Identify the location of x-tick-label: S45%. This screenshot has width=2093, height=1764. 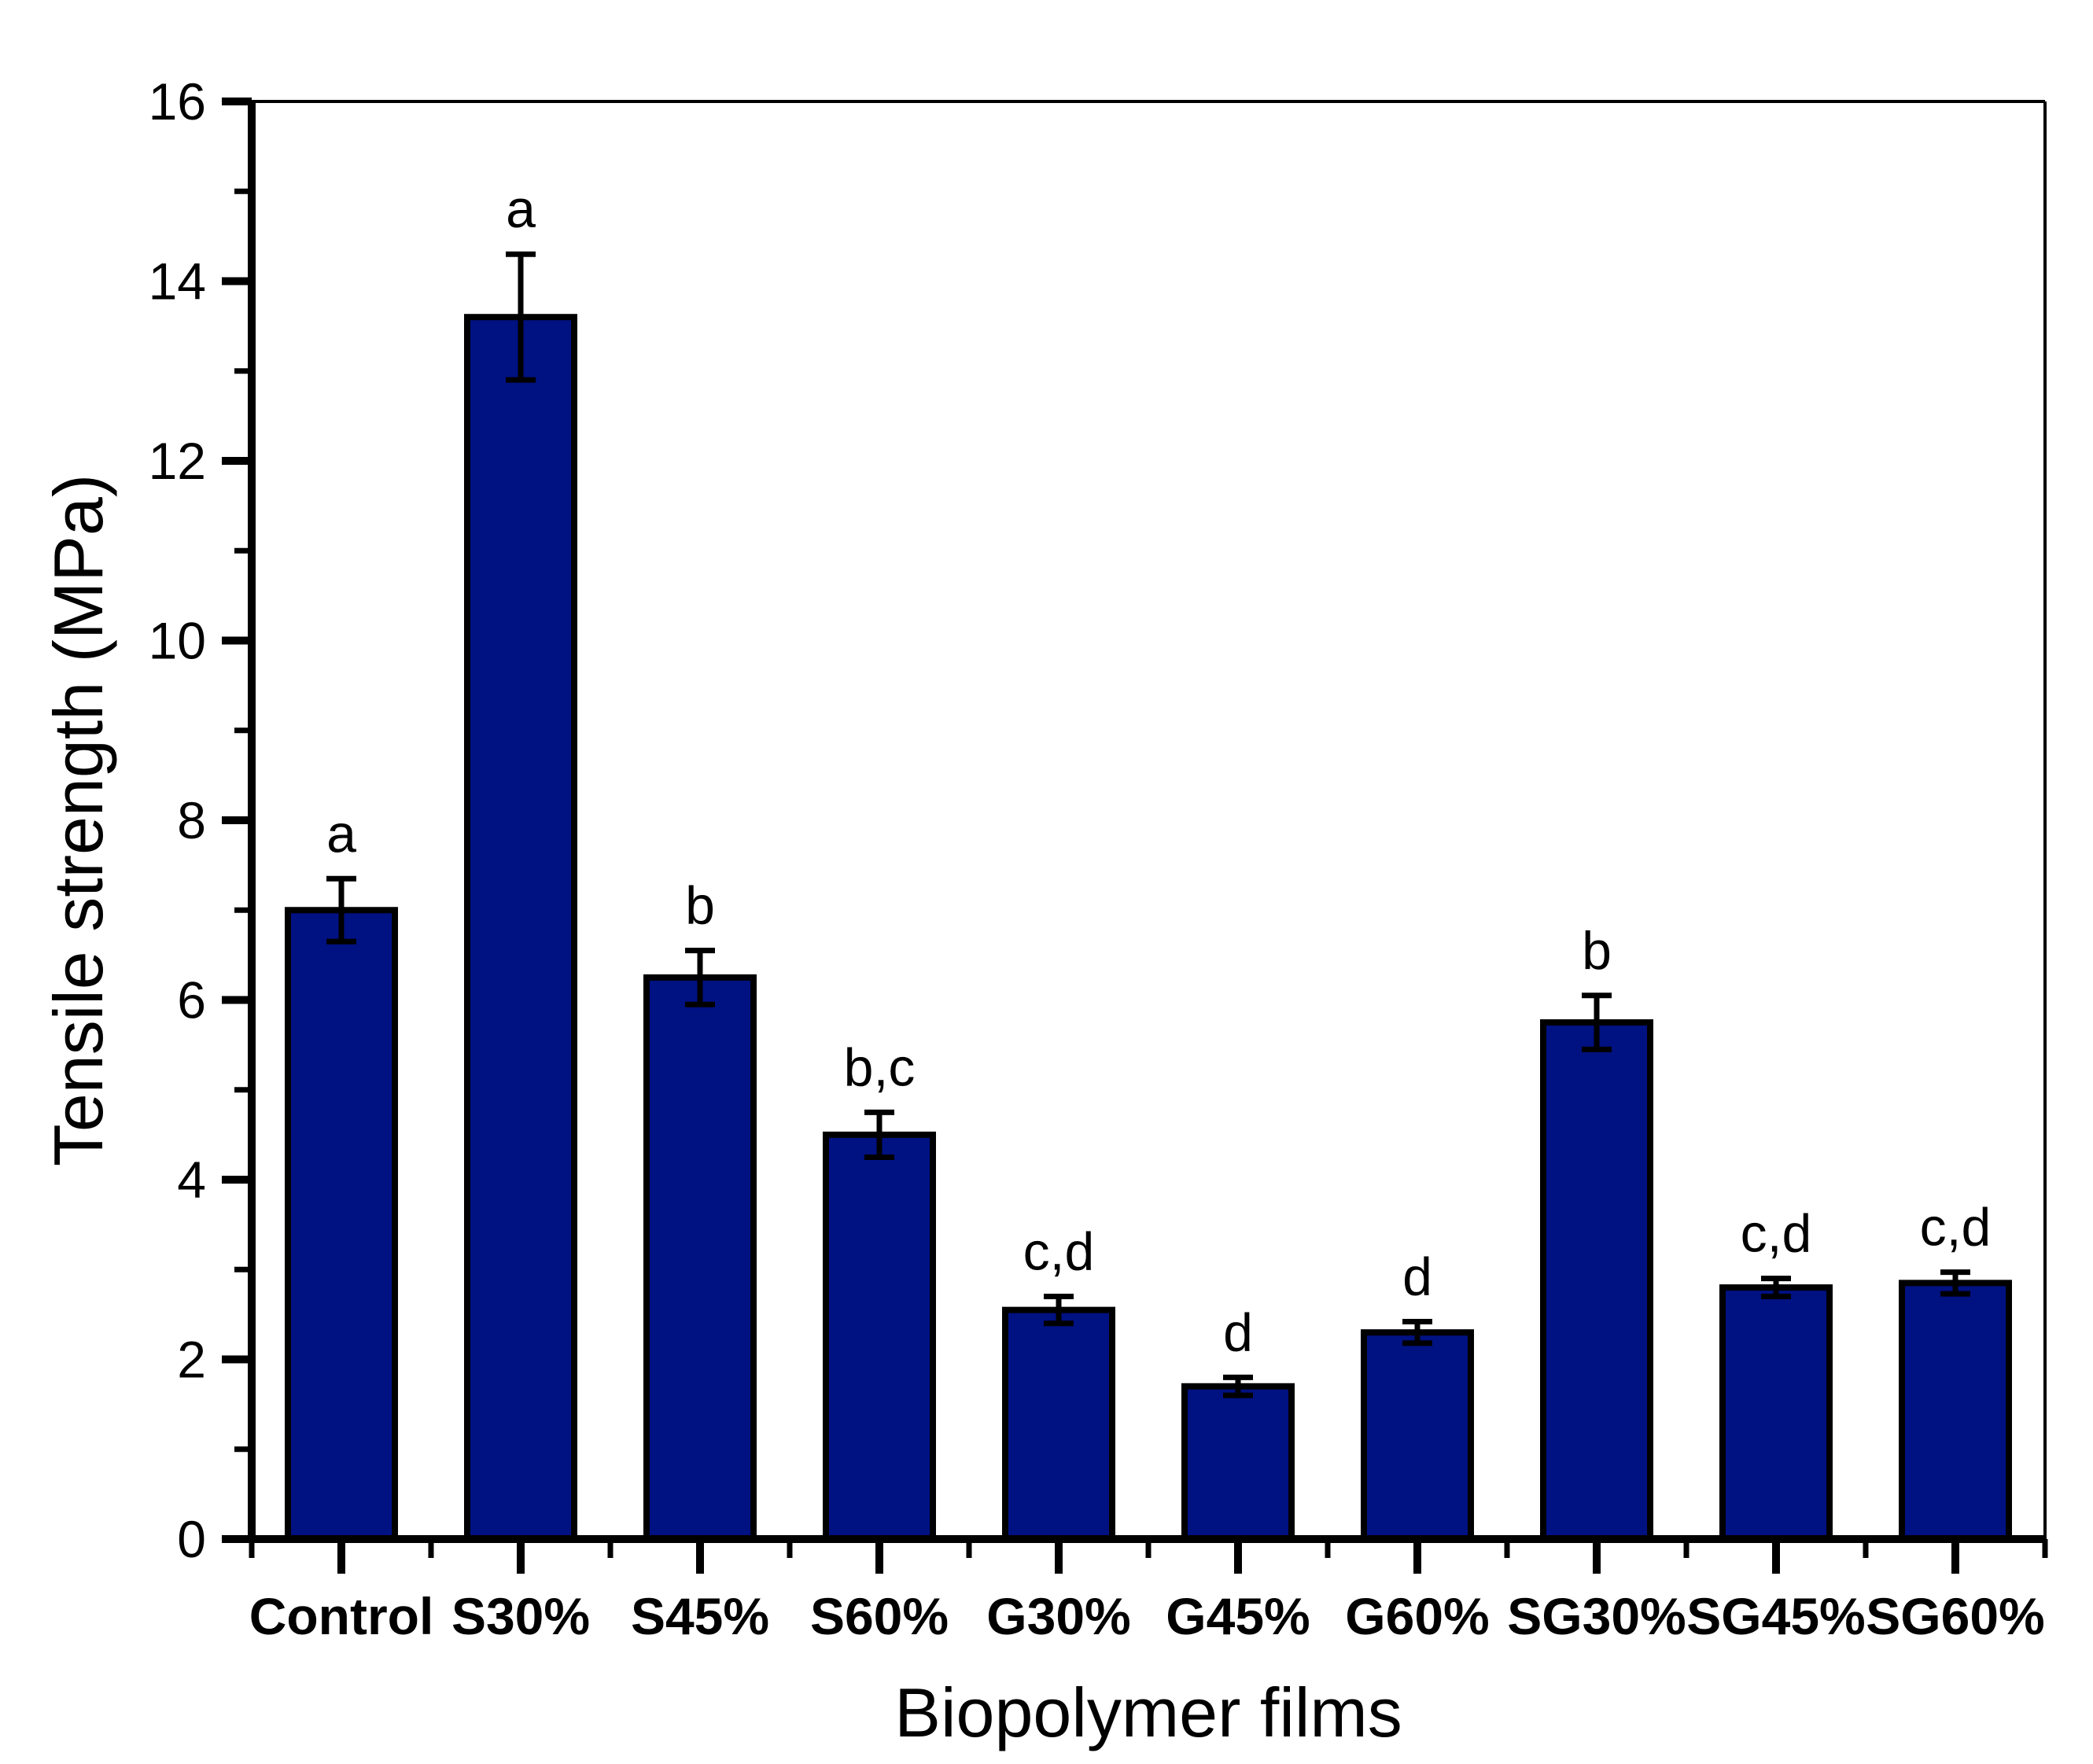
(700, 1616).